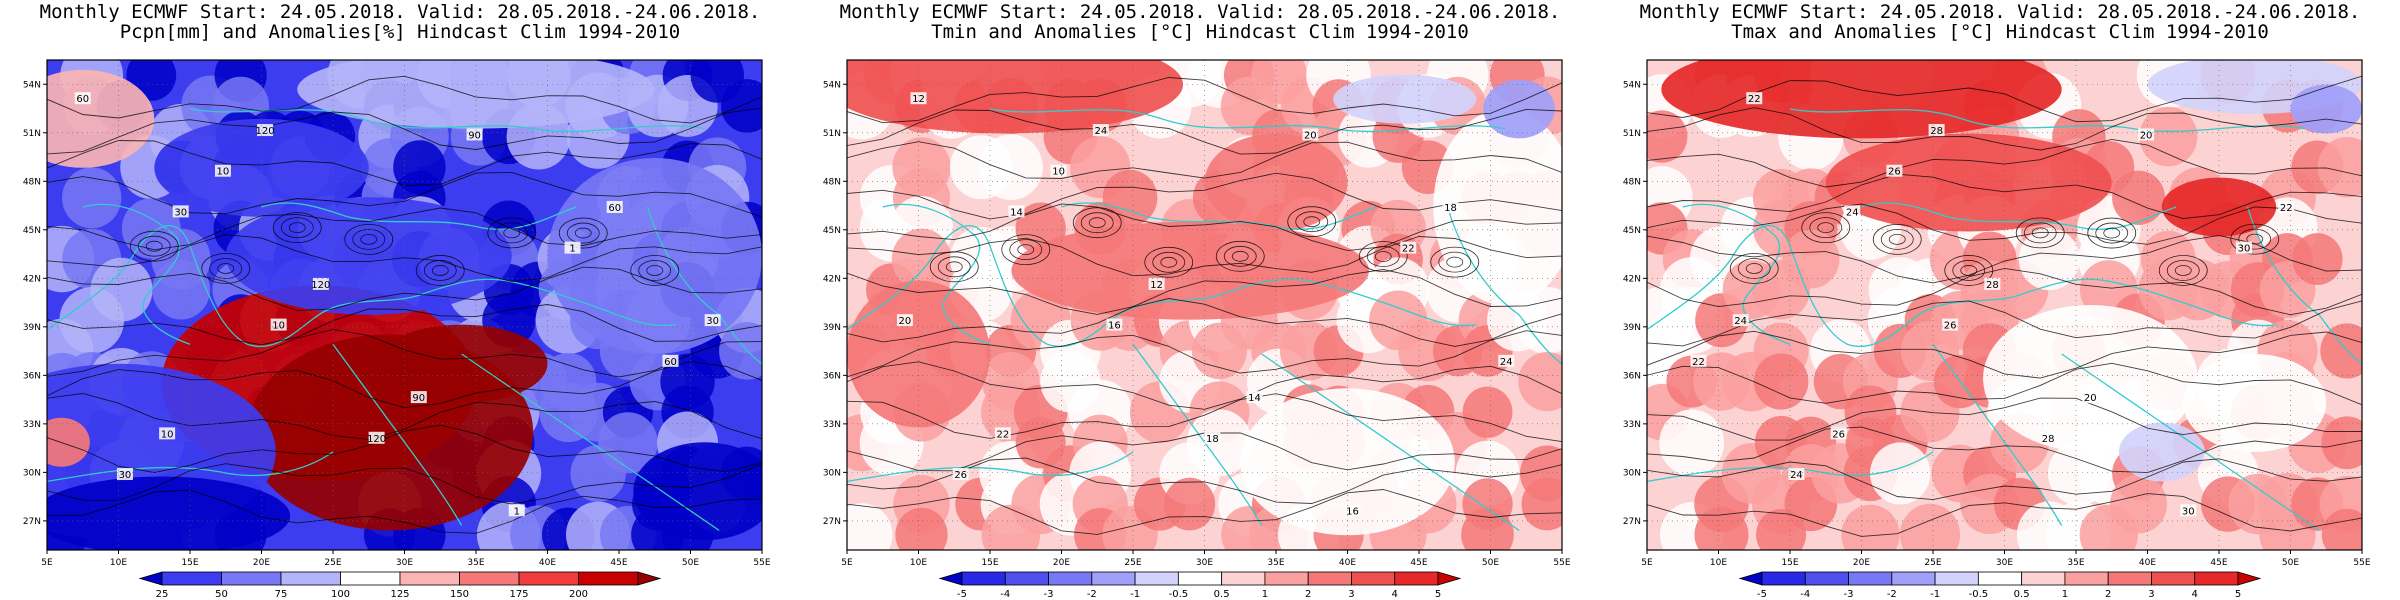  What do you see at coordinates (761, 563) in the screenshot?
I see `lon-tick-label: 55E` at bounding box center [761, 563].